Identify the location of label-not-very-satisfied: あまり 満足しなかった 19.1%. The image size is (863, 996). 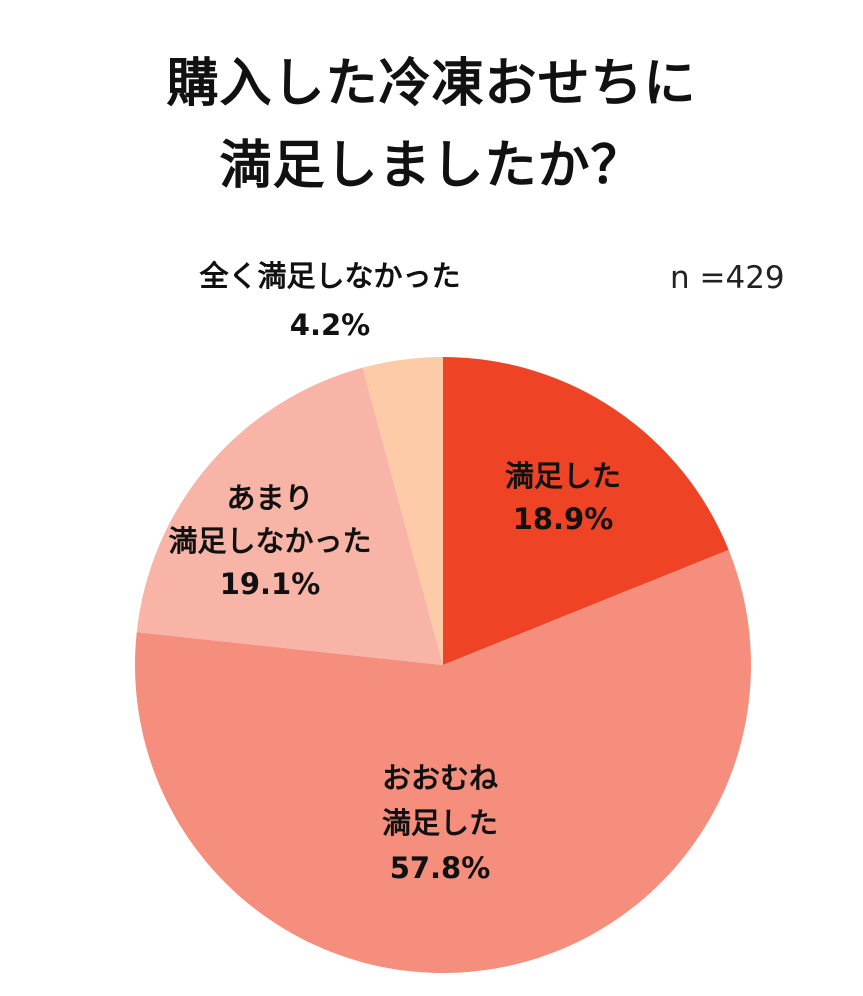
(270, 541).